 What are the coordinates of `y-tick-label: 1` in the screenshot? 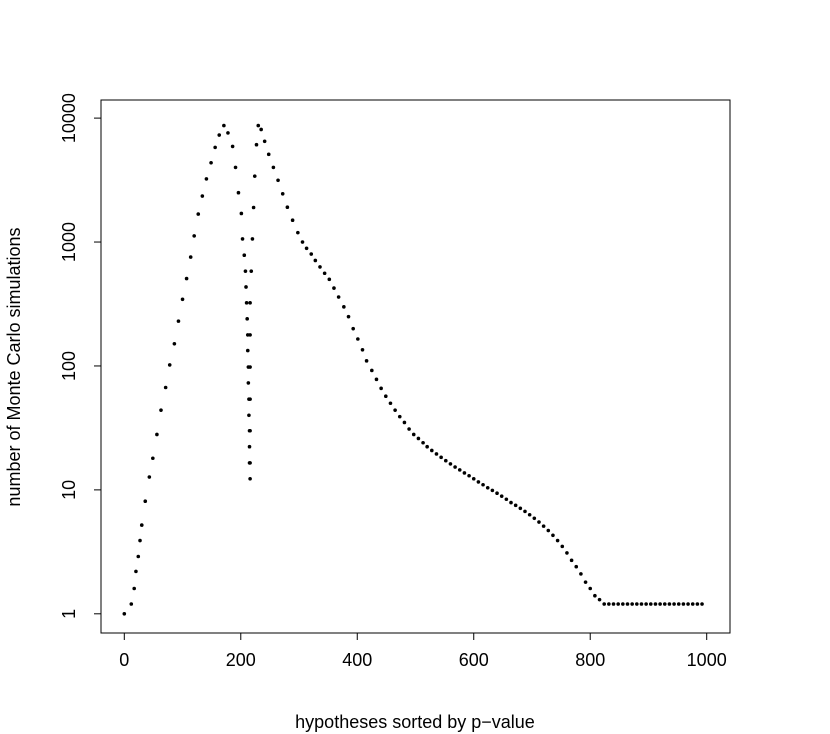 It's located at (69, 614).